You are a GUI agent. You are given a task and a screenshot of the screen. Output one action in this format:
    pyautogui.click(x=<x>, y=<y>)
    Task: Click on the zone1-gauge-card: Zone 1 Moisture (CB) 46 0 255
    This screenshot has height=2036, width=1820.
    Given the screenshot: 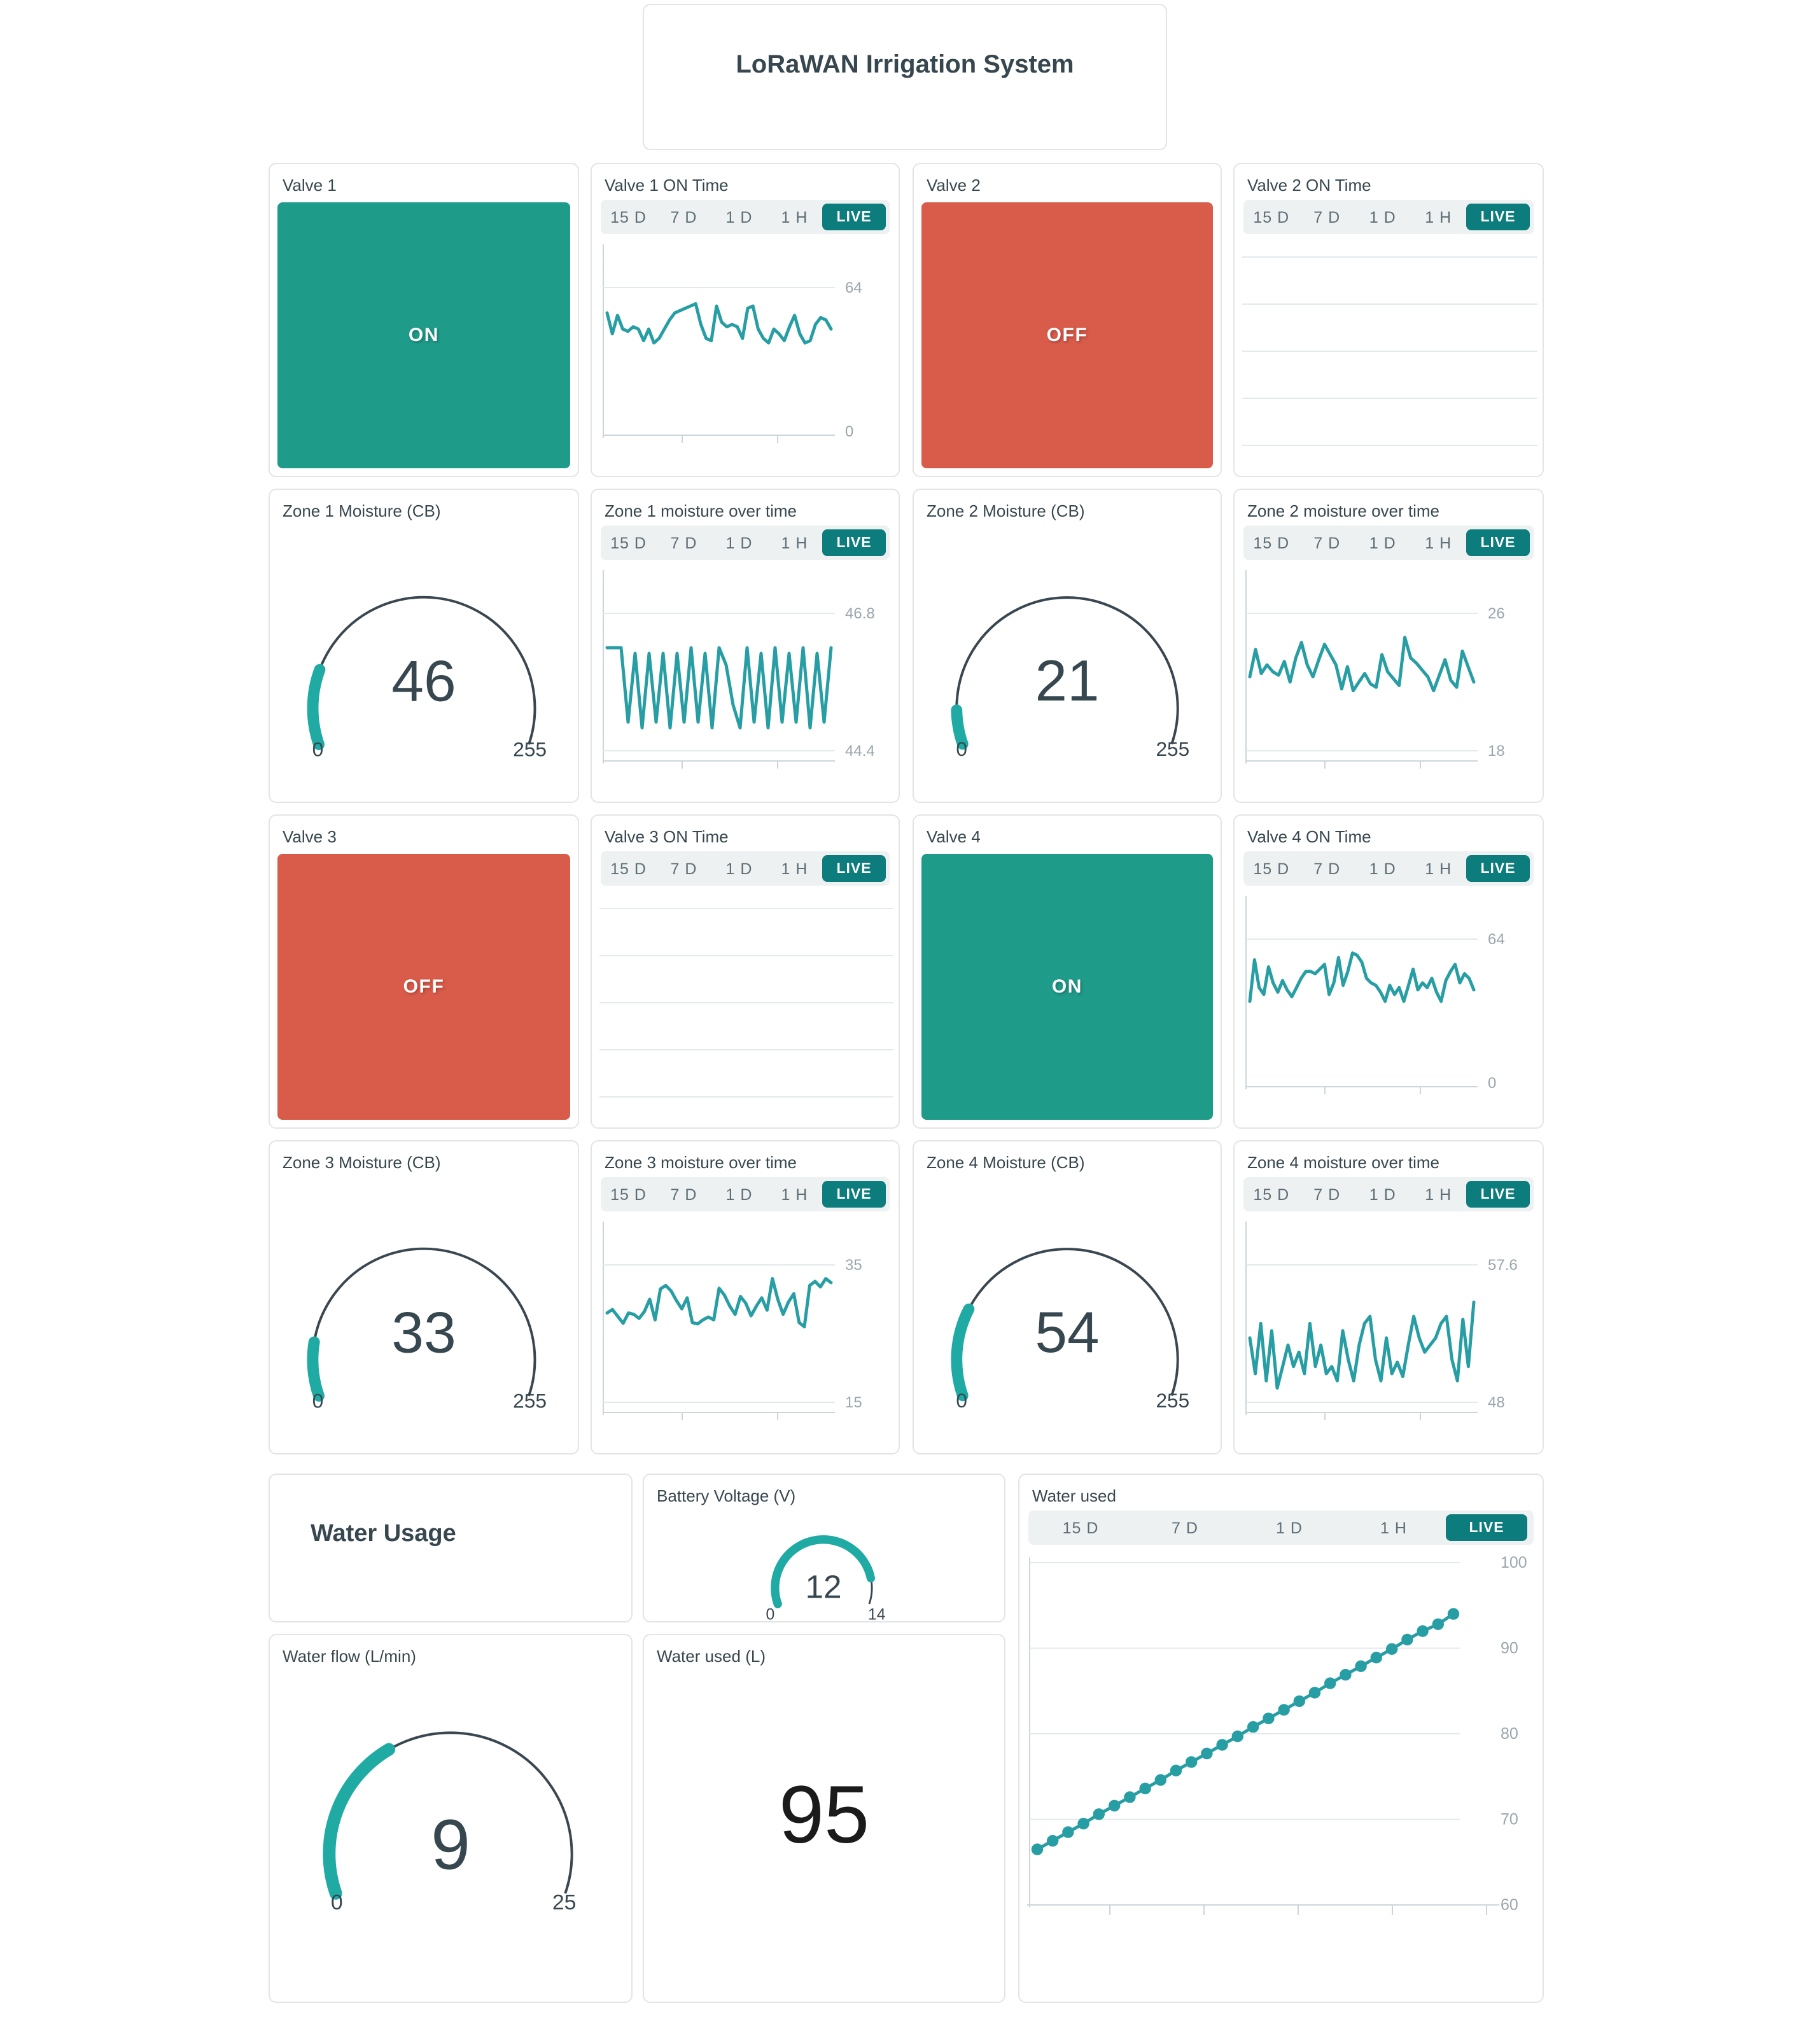 What is the action you would take?
    pyautogui.click(x=424, y=646)
    